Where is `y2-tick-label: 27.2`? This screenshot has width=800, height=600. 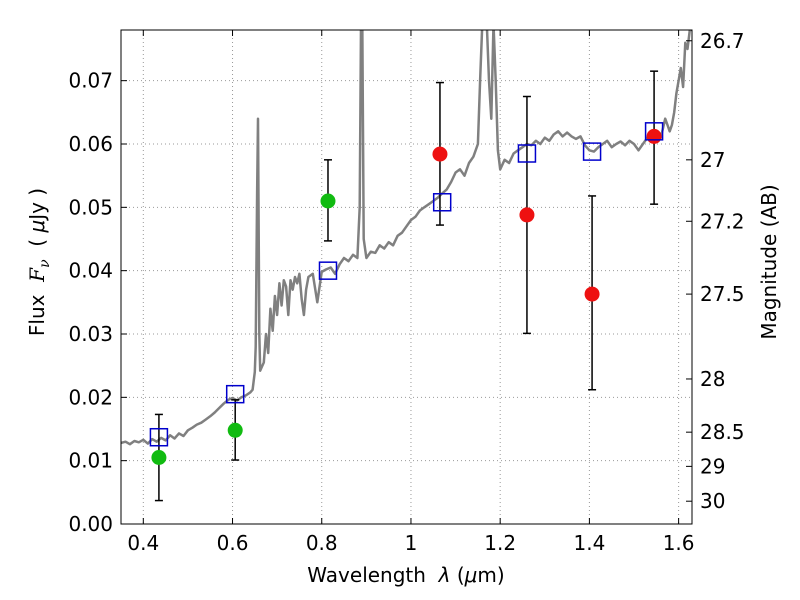 y2-tick-label: 27.2 is located at coordinates (722, 221).